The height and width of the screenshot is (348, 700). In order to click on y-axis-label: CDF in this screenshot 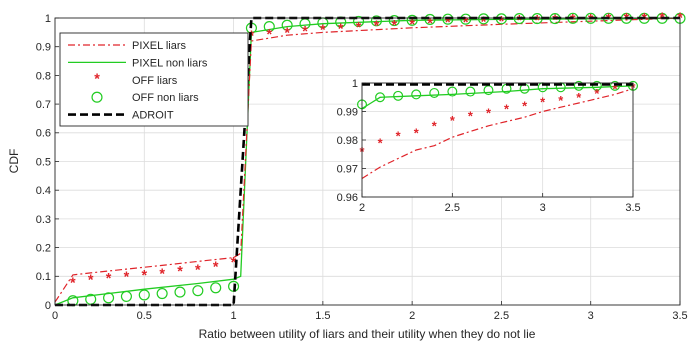, I will do `click(14, 161)`.